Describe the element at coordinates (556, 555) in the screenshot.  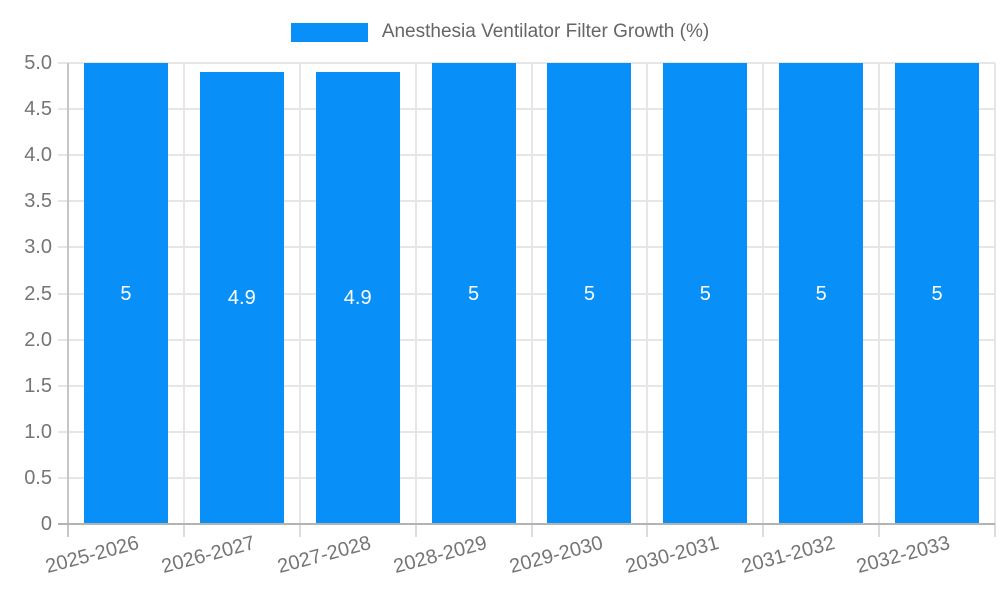
I see `x-axis-tick-label: 2029-2030` at that location.